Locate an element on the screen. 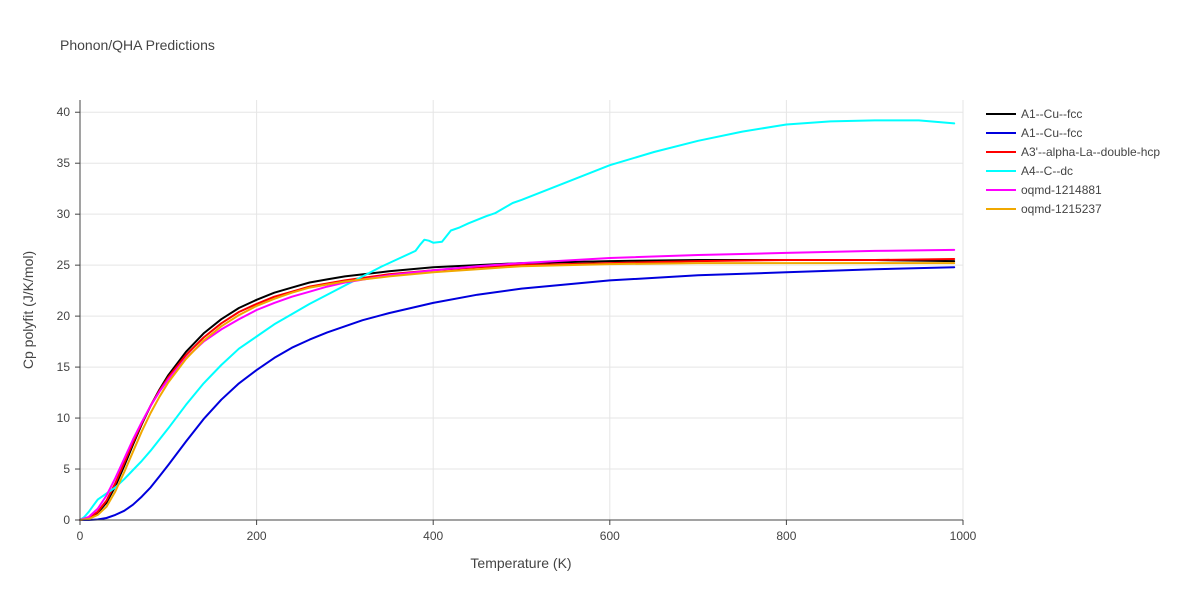  legend-item-1: A1--Cu--fcc is located at coordinates (1034, 133).